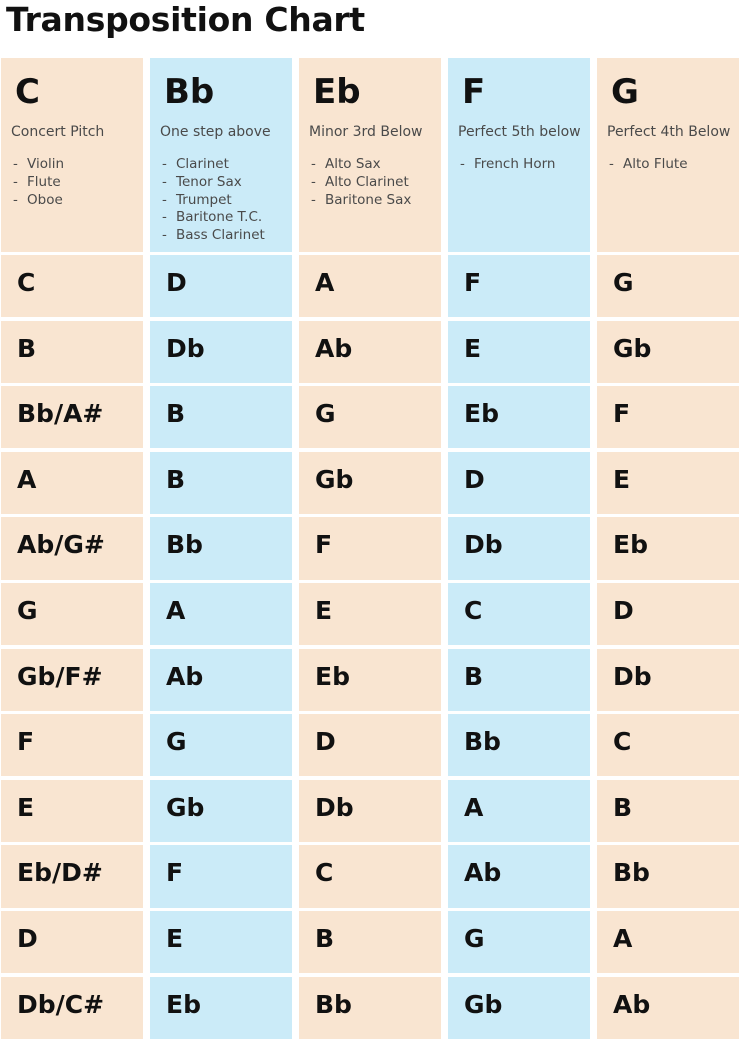 The width and height of the screenshot is (740, 1039). What do you see at coordinates (60, 873) in the screenshot?
I see `note-label: Eb/D#` at bounding box center [60, 873].